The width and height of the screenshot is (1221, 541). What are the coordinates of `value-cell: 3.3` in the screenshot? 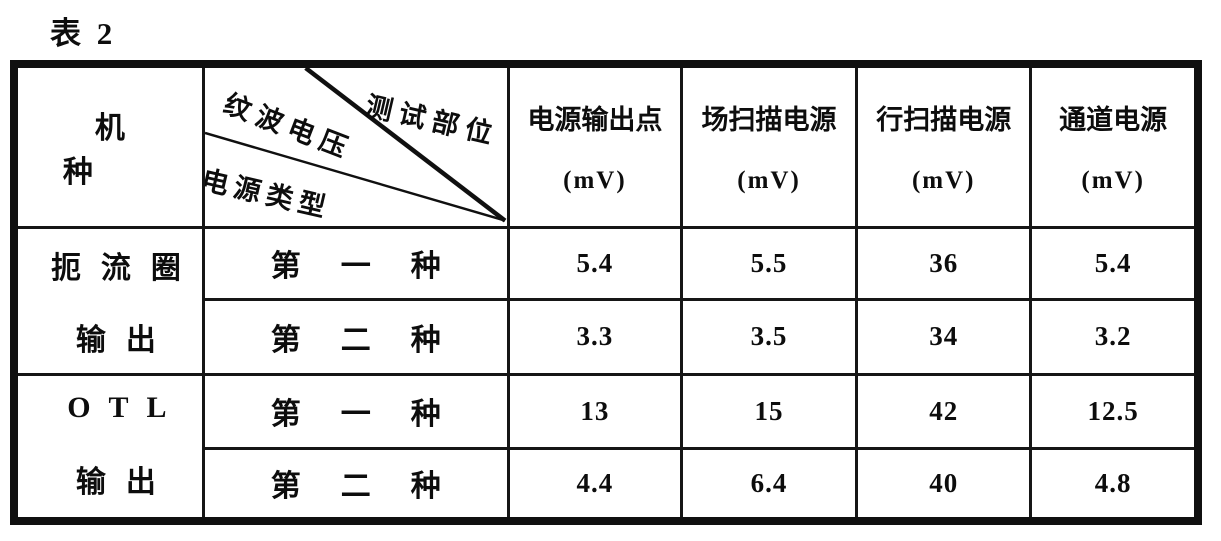 It's located at (594, 336).